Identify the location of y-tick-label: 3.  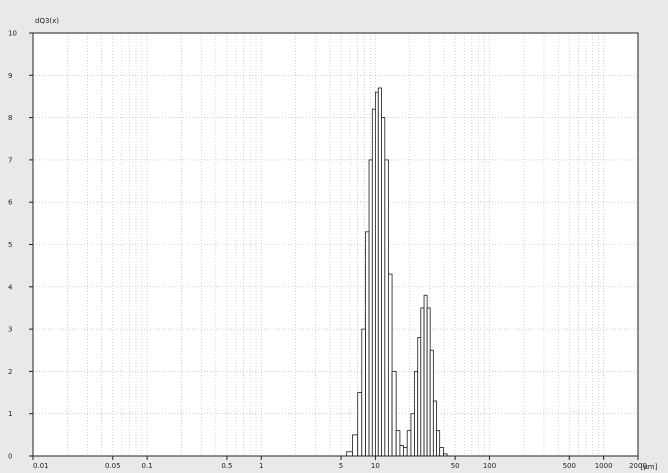
(10, 330).